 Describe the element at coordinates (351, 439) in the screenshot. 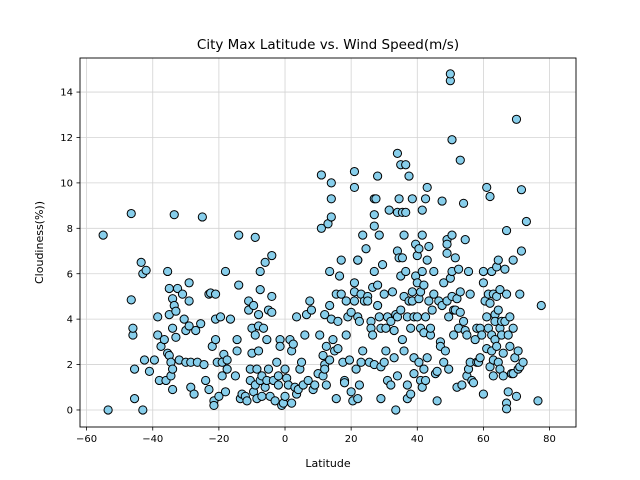

I see `x-tick-label: 20` at that location.